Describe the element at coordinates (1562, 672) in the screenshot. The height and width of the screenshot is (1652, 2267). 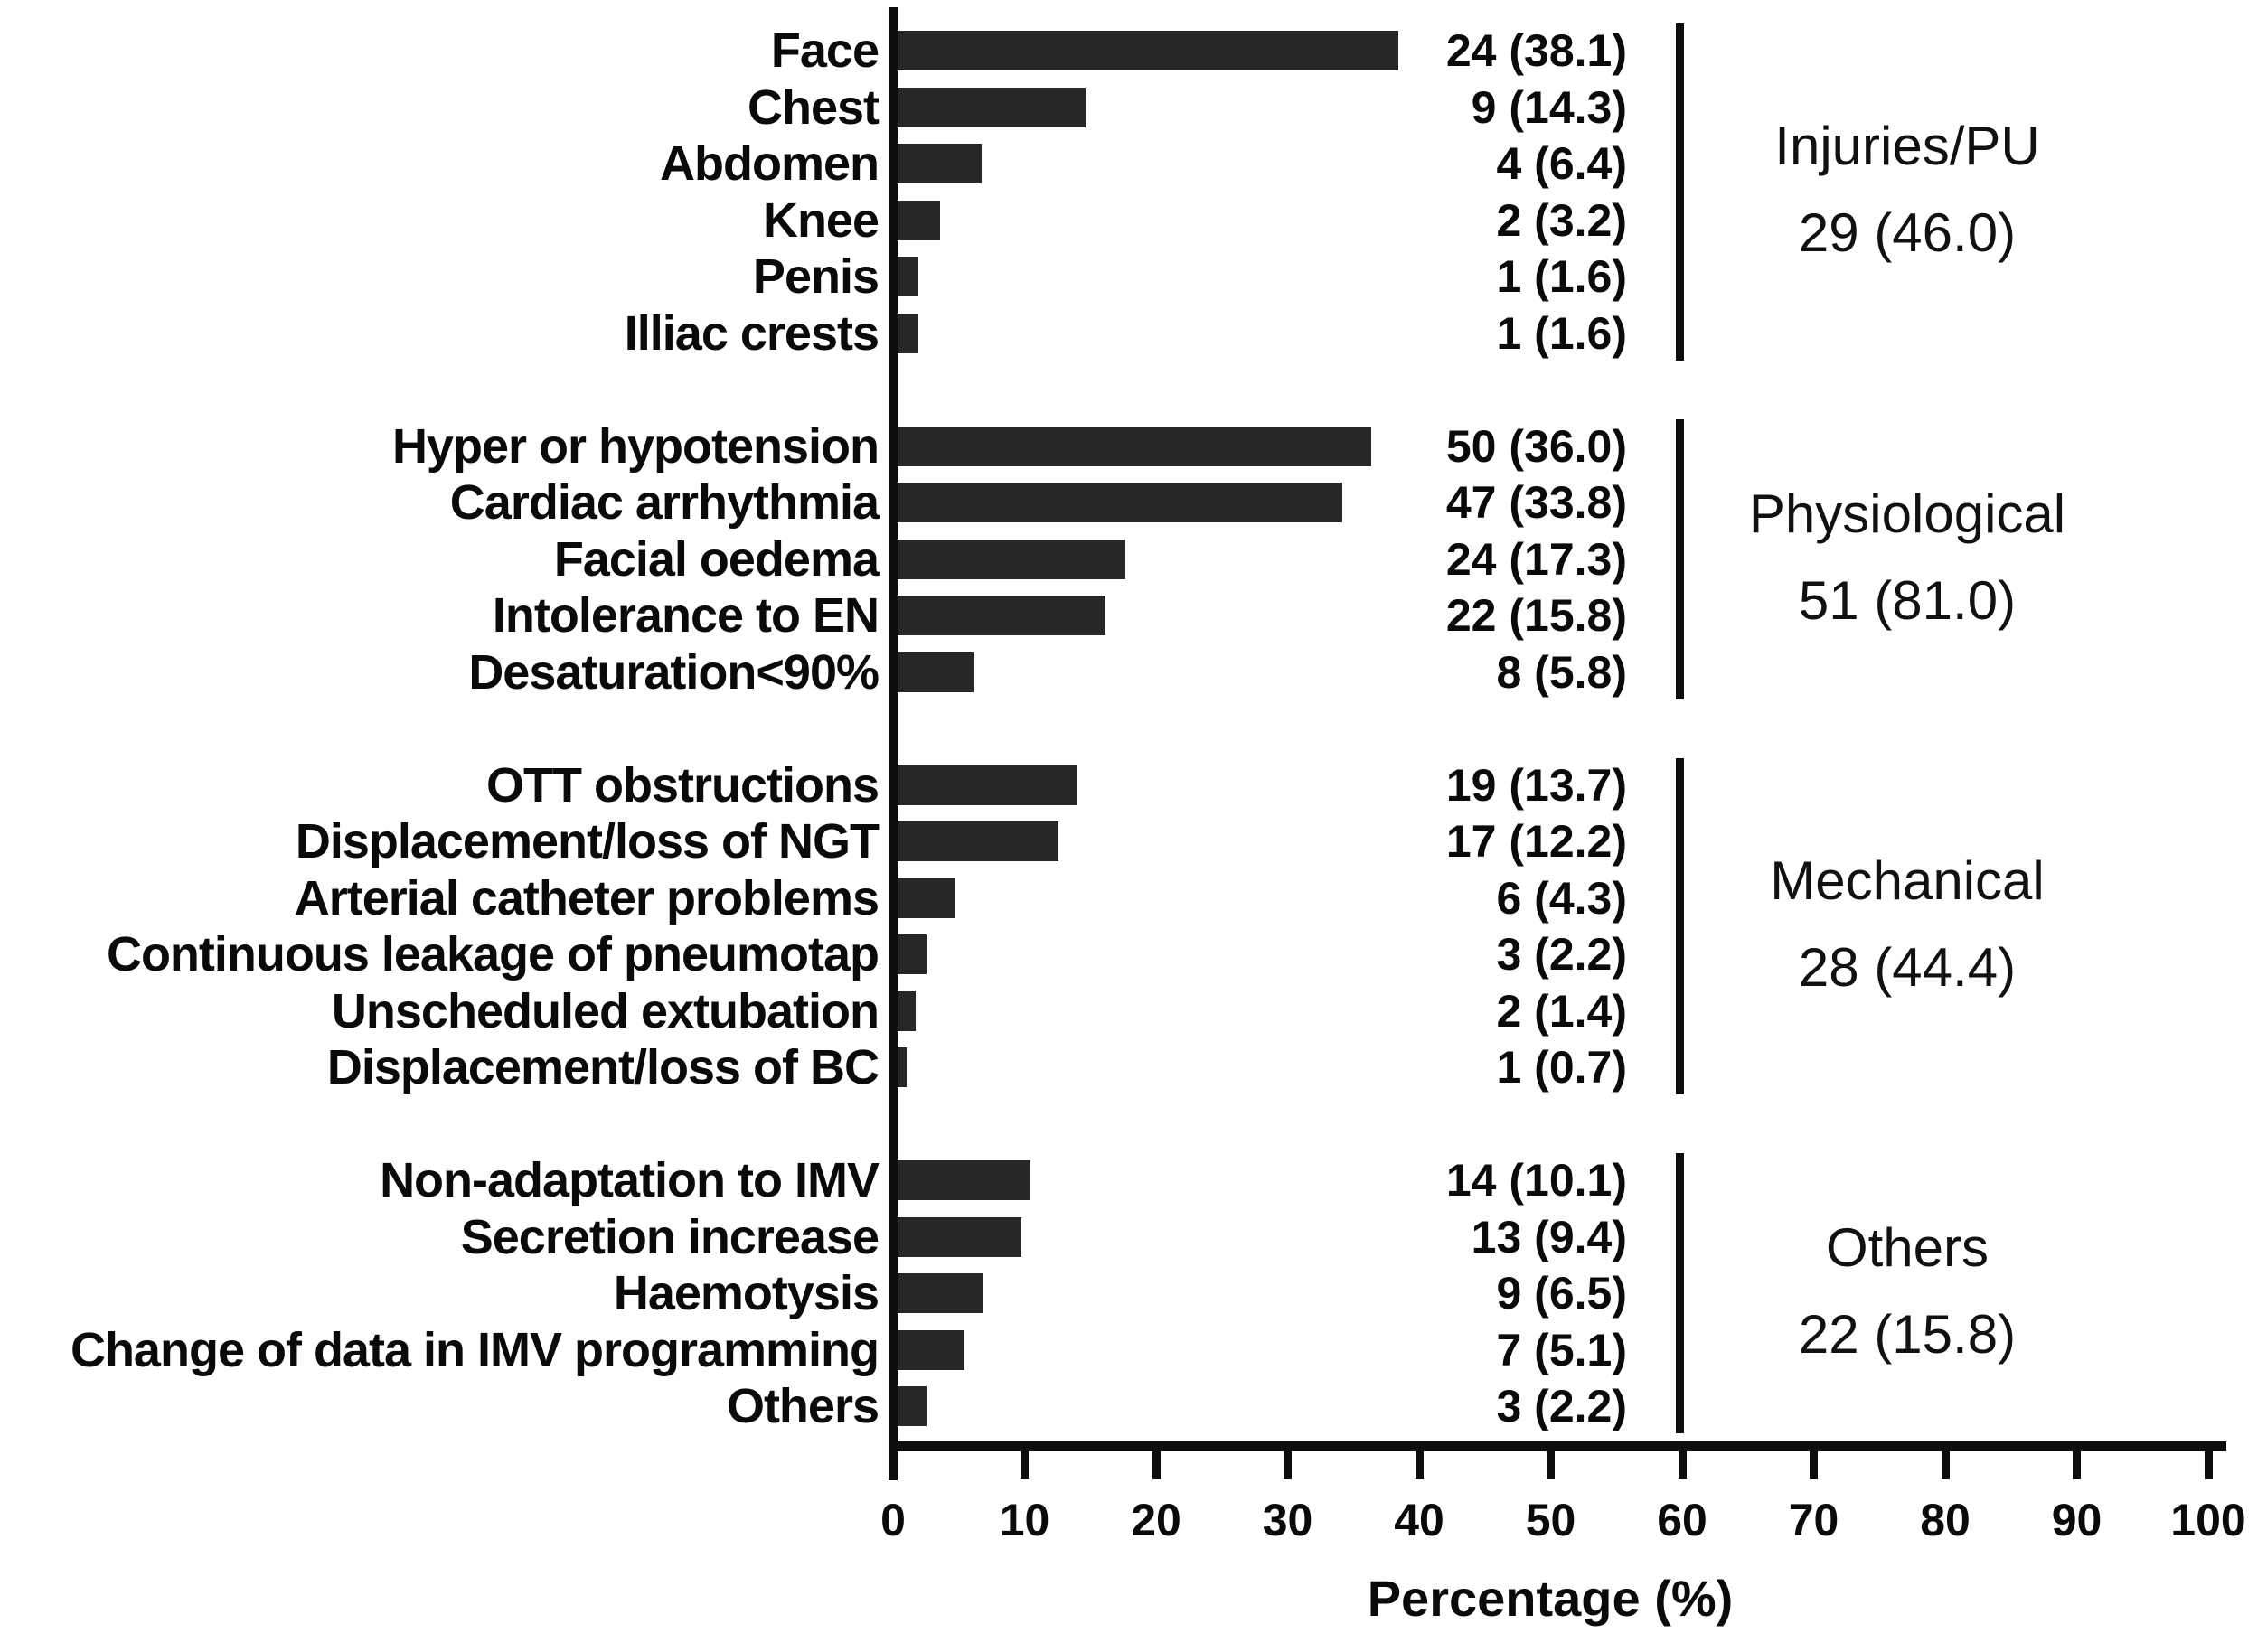
I see `value-label: 8 (5.8)` at that location.